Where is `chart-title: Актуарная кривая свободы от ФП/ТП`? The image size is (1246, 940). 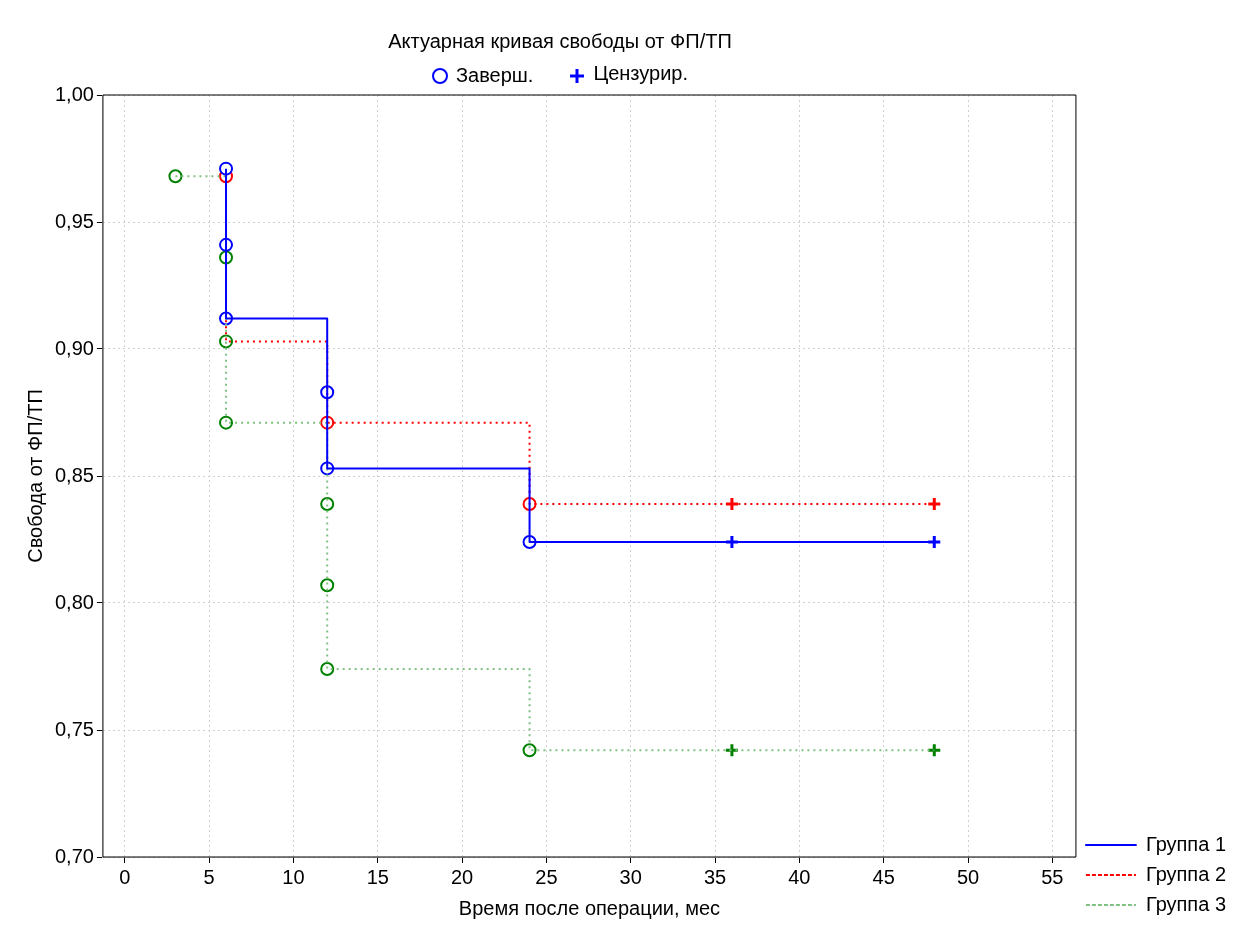 chart-title: Актуарная кривая свободы от ФП/ТП is located at coordinates (560, 41).